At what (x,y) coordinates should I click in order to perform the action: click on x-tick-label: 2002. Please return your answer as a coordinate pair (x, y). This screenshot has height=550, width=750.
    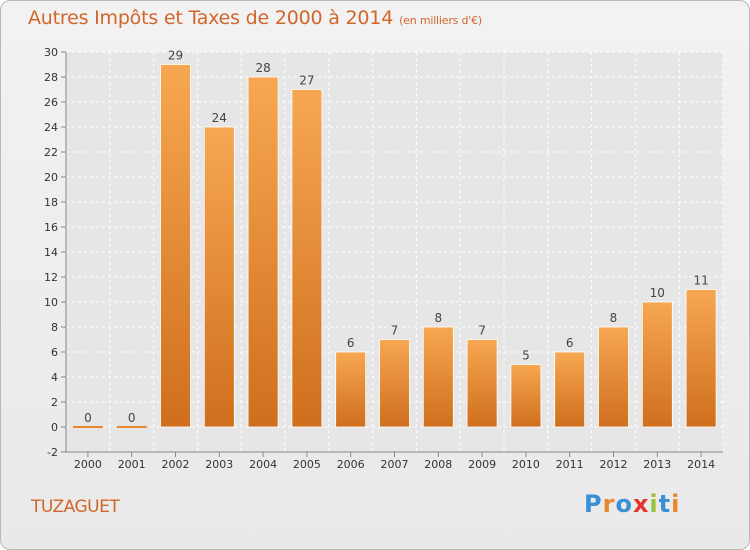
    Looking at the image, I should click on (176, 464).